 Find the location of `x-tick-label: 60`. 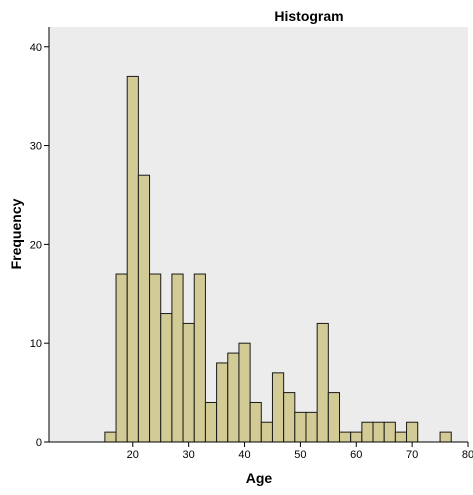

x-tick-label: 60 is located at coordinates (356, 455).